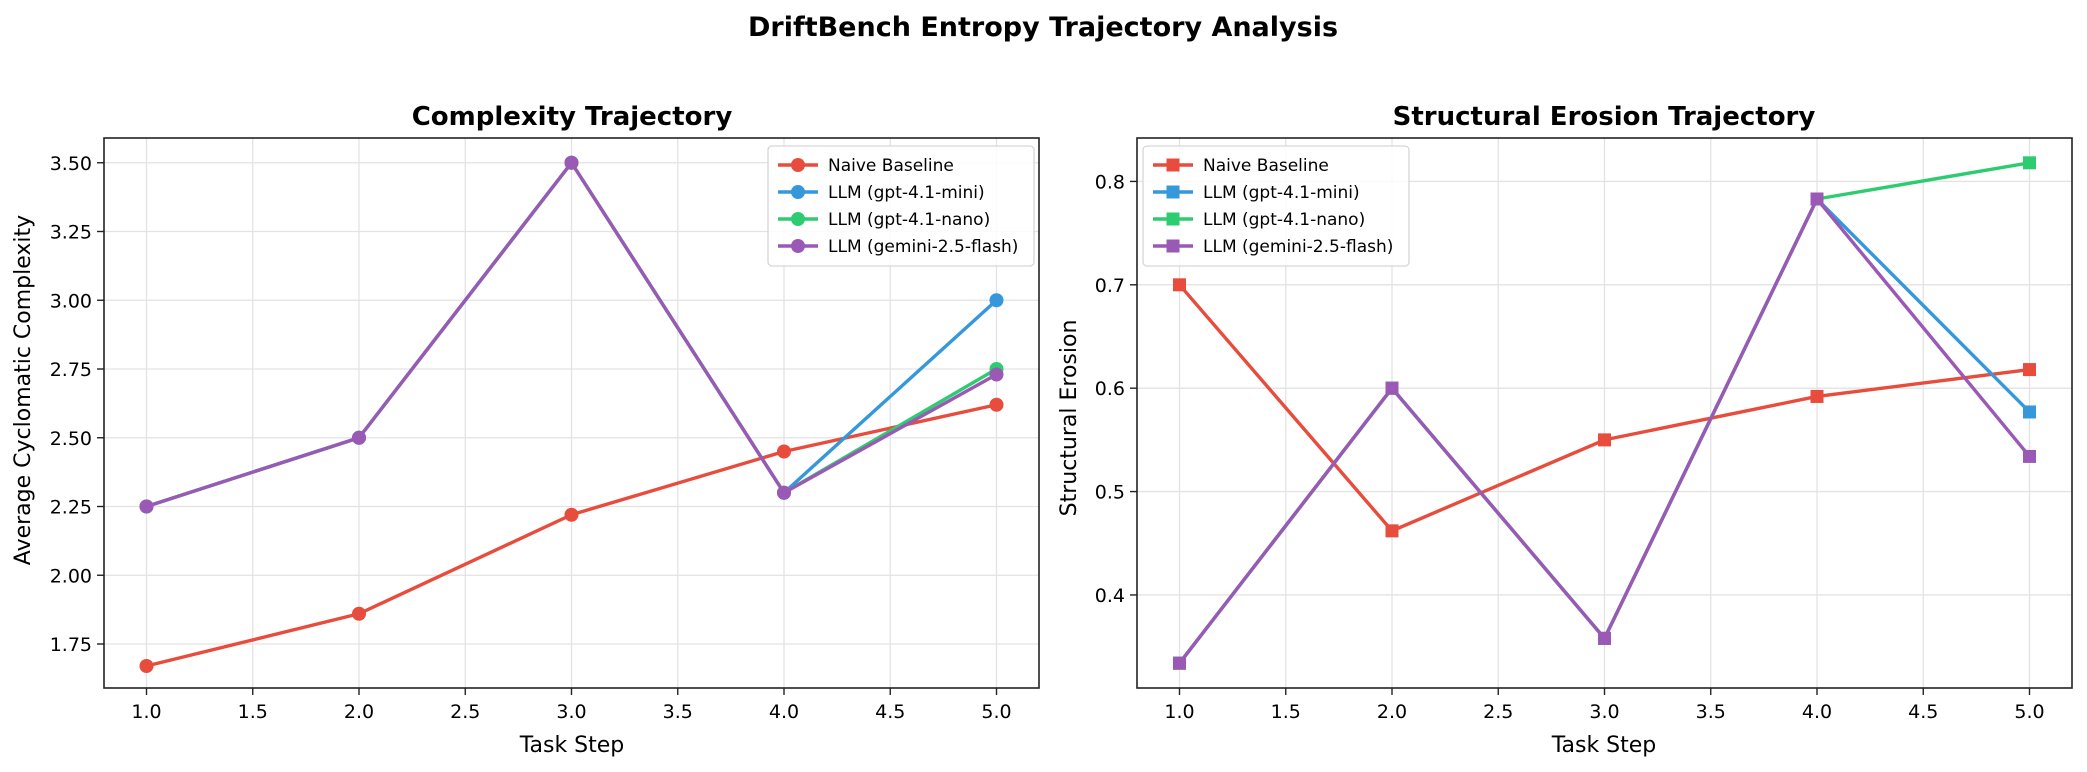  I want to click on erosion-y-axis-label: Structural Erosion, so click(1069, 418).